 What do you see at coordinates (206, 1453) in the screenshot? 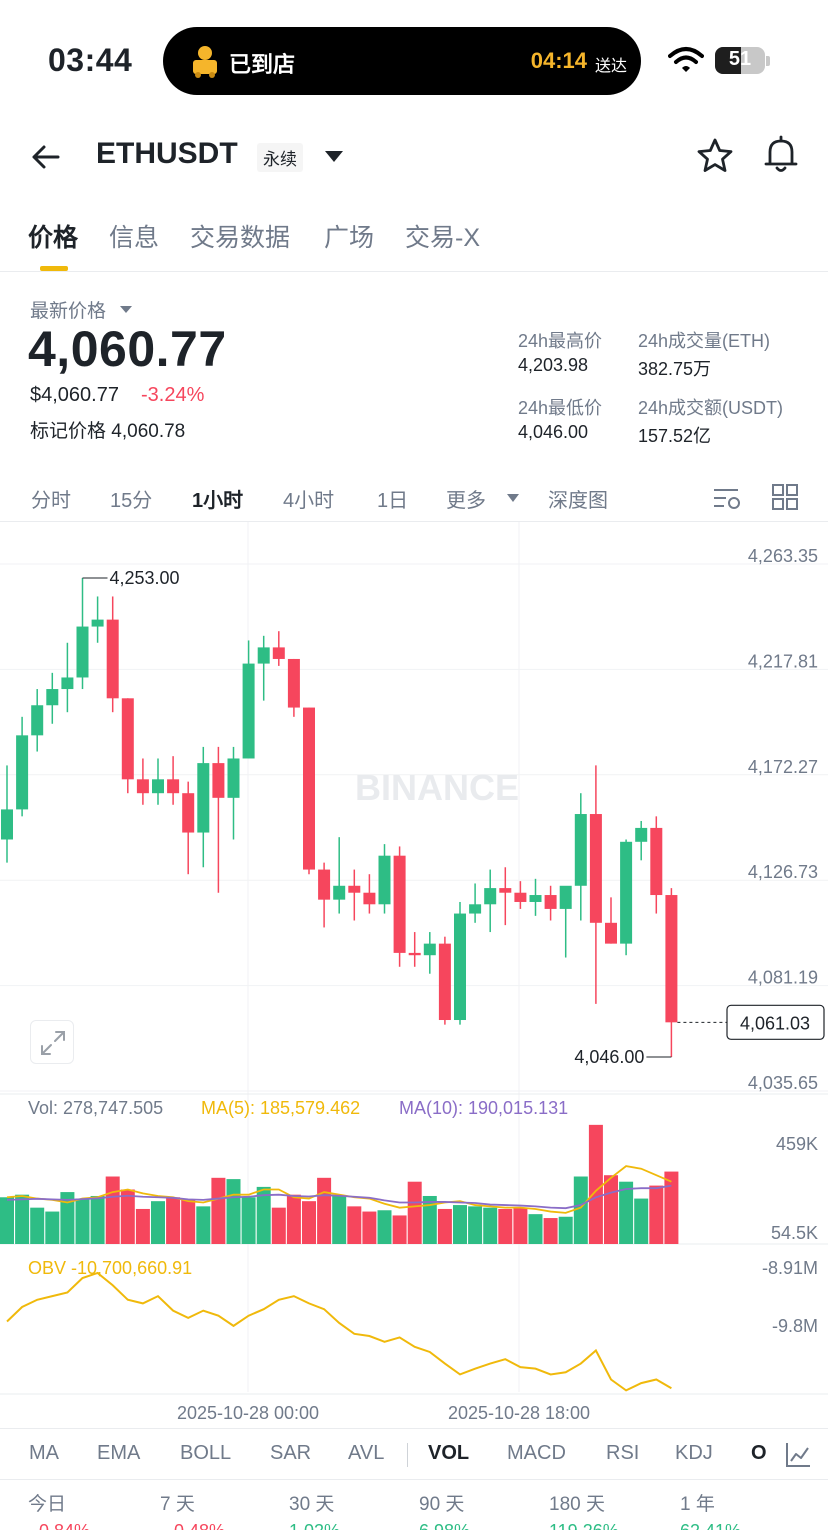
I see `indicator-boll: BOLL` at bounding box center [206, 1453].